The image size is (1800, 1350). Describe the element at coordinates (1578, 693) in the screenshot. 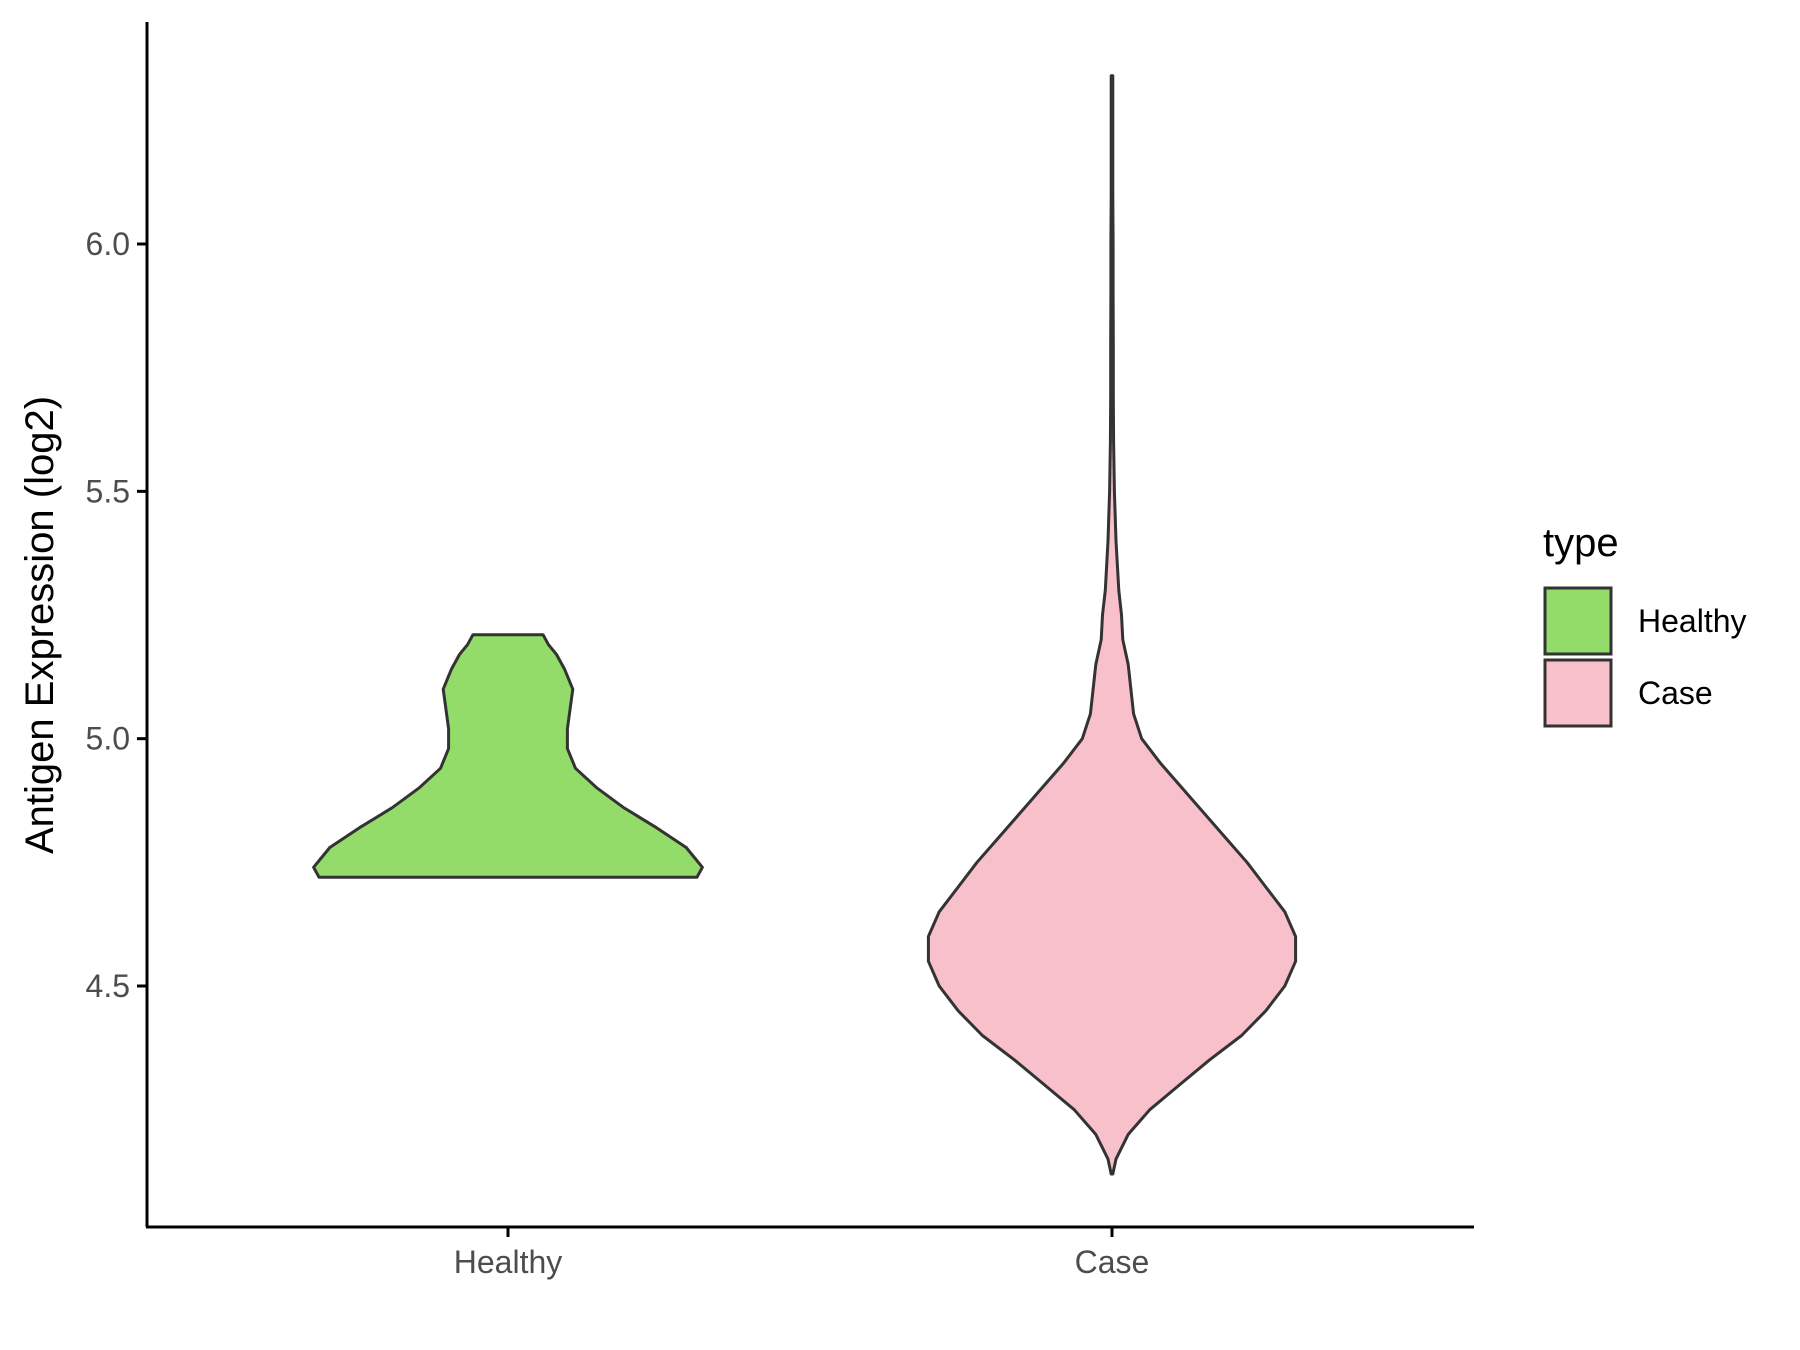

I see `legend-key-case` at that location.